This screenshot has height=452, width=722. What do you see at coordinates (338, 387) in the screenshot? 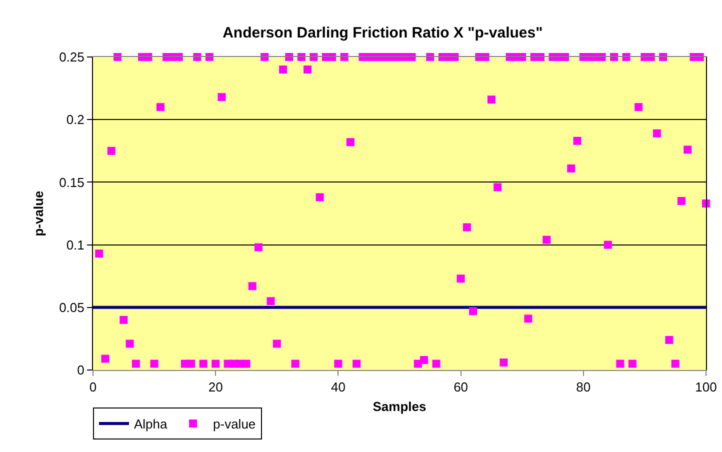
I see `x-tick-label: 40` at bounding box center [338, 387].